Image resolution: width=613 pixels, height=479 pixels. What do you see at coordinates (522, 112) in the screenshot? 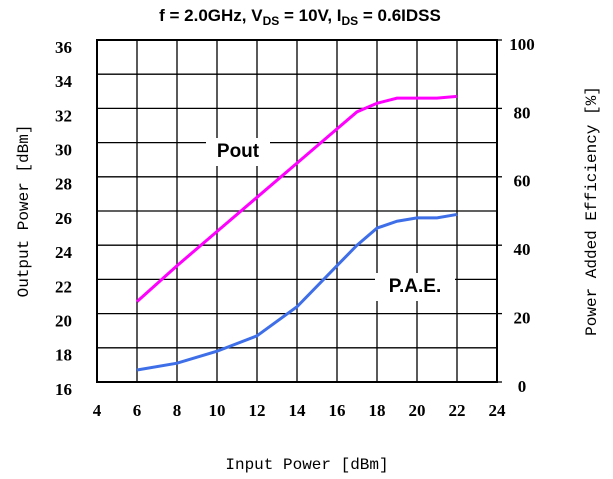
I see `y2-tick-label: 80` at bounding box center [522, 112].